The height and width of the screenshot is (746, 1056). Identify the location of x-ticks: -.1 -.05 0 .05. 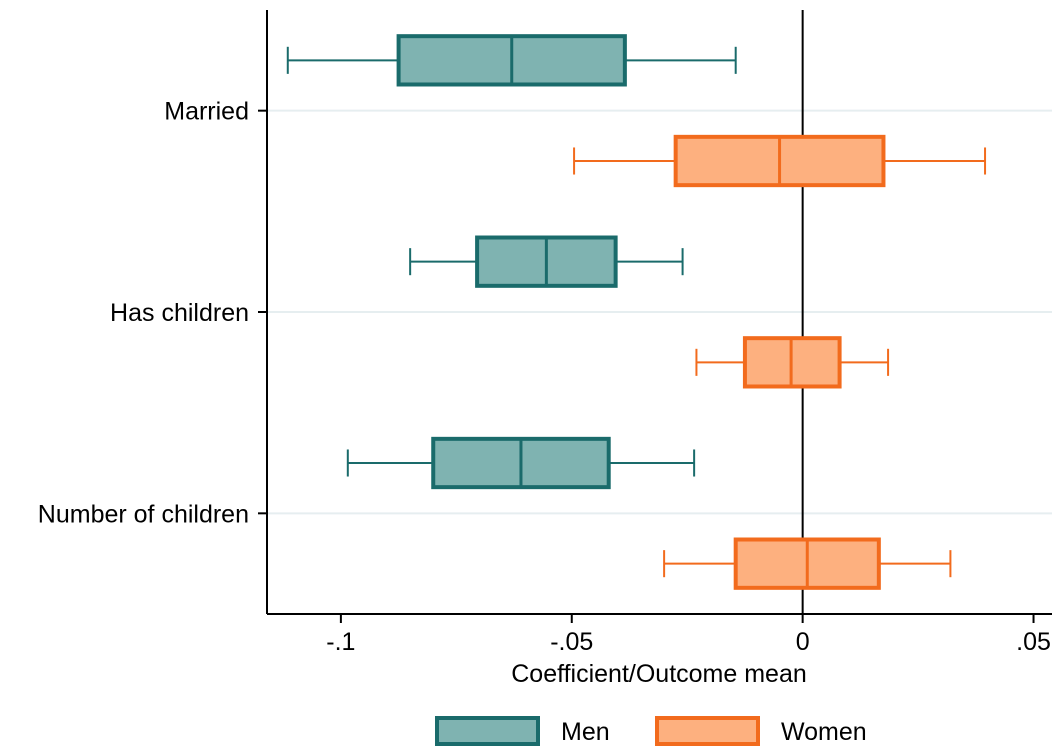
(688, 635).